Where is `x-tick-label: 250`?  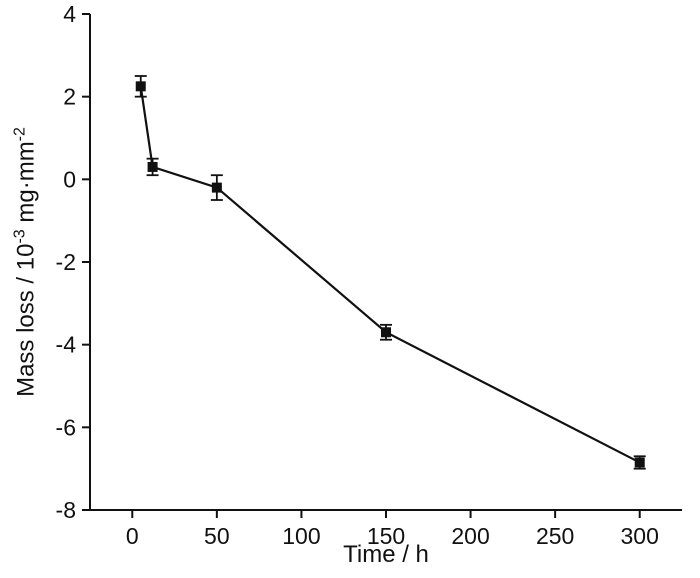 x-tick-label: 250 is located at coordinates (555, 536).